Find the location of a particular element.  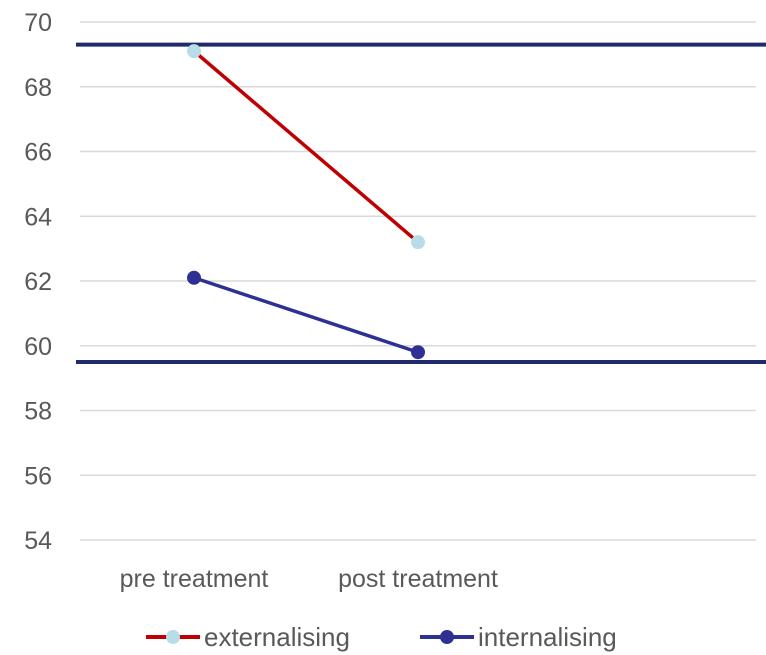

y-tick-label: 54 is located at coordinates (38, 541).